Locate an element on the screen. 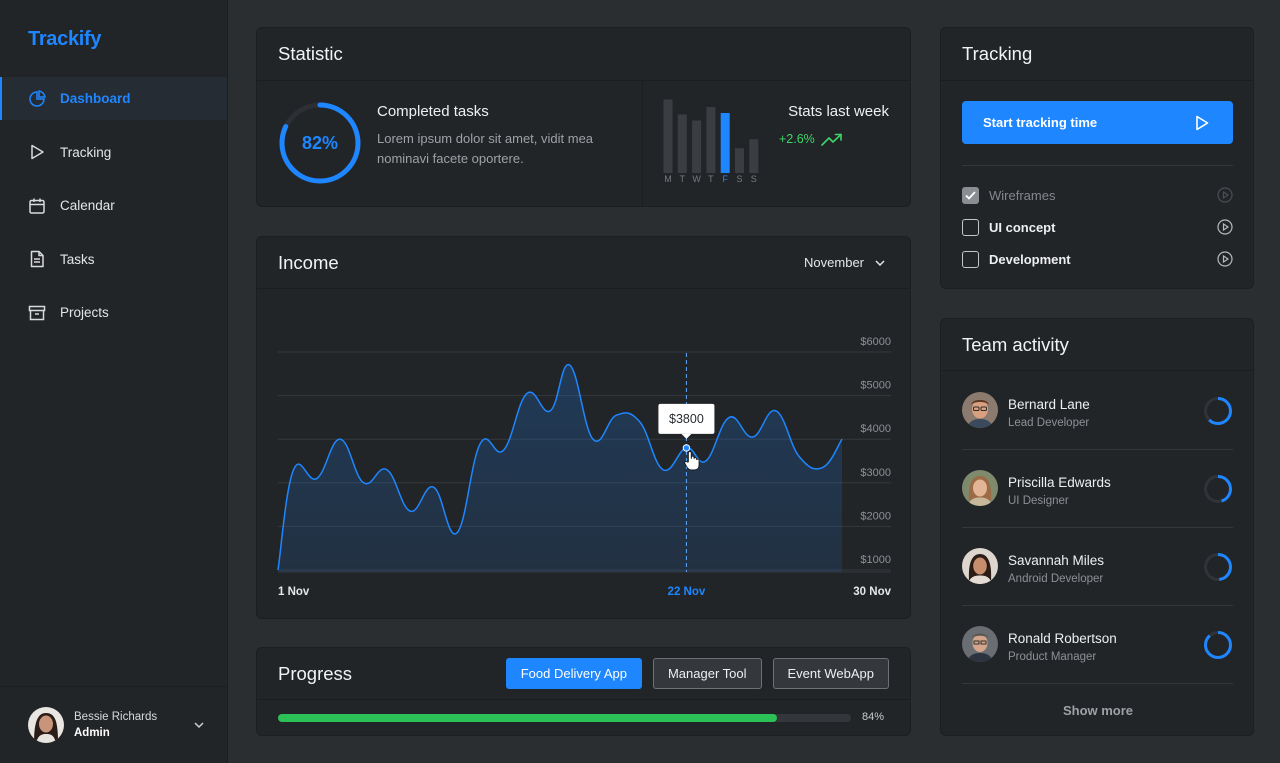 This screenshot has height=763, width=1280. tracking-title: Tracking is located at coordinates (997, 53).